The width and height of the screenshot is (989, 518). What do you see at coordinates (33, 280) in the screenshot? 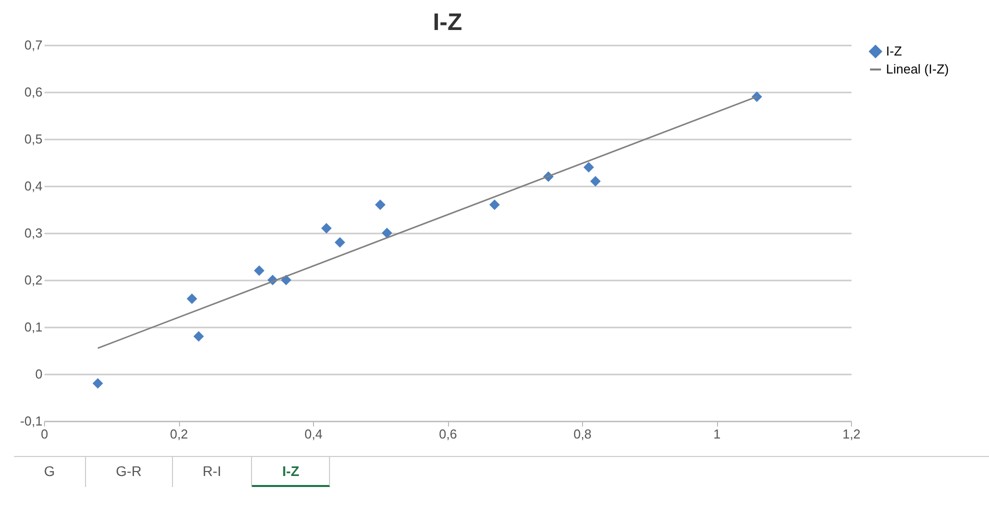
I see `y-tick-label: 0,2` at bounding box center [33, 280].